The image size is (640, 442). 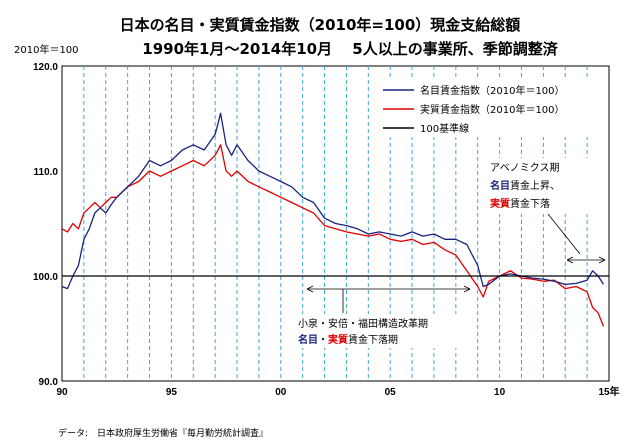 What do you see at coordinates (350, 49) in the screenshot?
I see `chart-title-line-2: 1990年1月～2014年10月 5人以上の事業所、季節調整済` at bounding box center [350, 49].